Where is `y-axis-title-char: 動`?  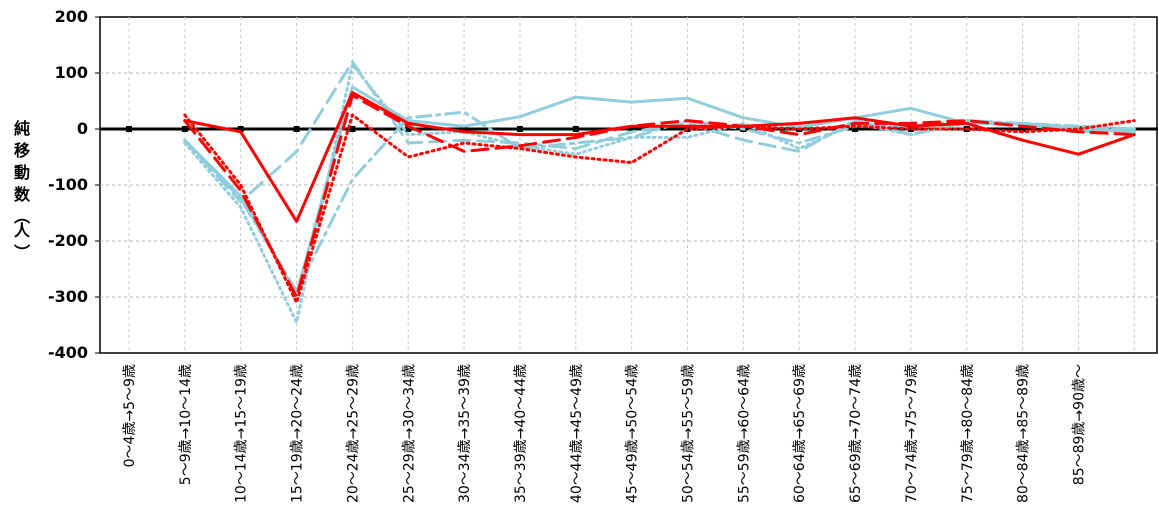 y-axis-title-char: 動 is located at coordinates (22, 172).